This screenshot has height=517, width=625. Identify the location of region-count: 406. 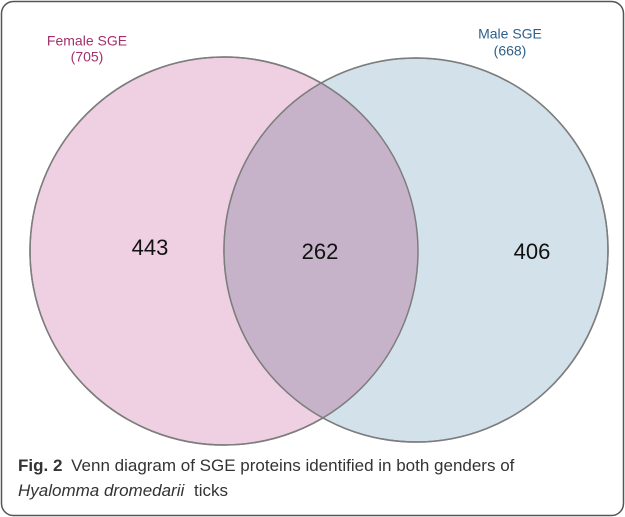
(532, 251).